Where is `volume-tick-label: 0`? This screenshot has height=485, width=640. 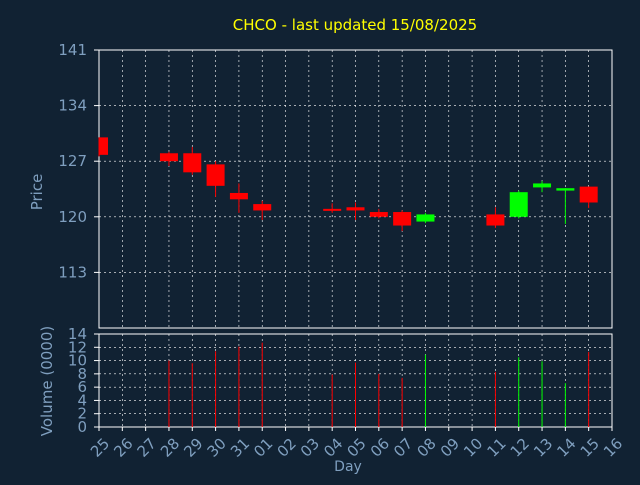 volume-tick-label: 0 is located at coordinates (82, 427).